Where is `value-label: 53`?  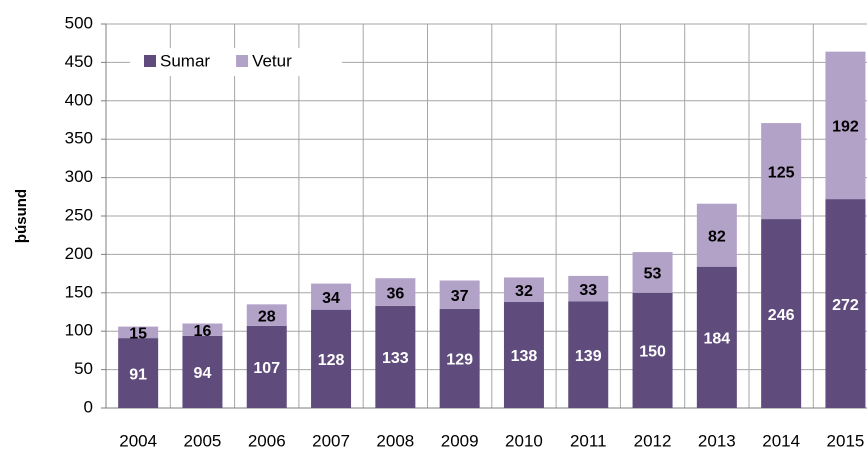 value-label: 53 is located at coordinates (653, 274).